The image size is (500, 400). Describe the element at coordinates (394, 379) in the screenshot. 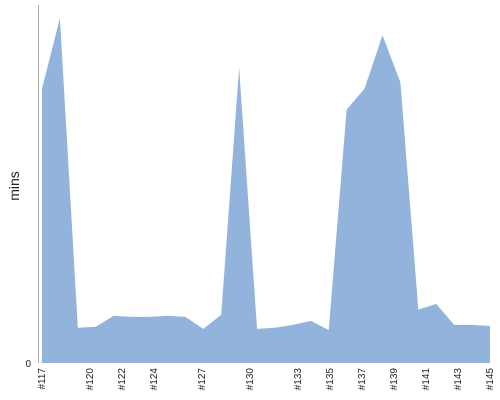

I see `x-tick-label: #139` at that location.